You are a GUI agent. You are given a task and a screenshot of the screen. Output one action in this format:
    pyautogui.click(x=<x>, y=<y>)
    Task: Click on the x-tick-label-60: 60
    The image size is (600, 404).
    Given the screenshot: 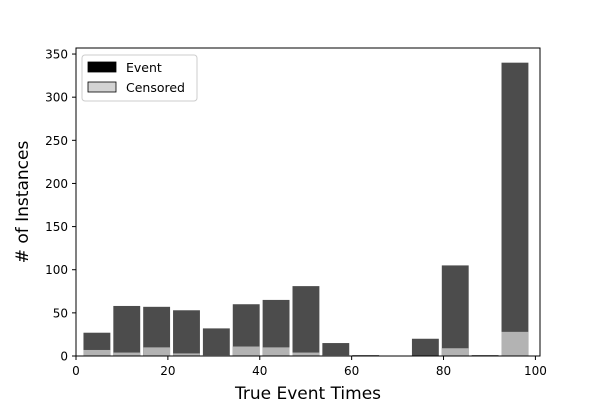 What is the action you would take?
    pyautogui.click(x=351, y=371)
    